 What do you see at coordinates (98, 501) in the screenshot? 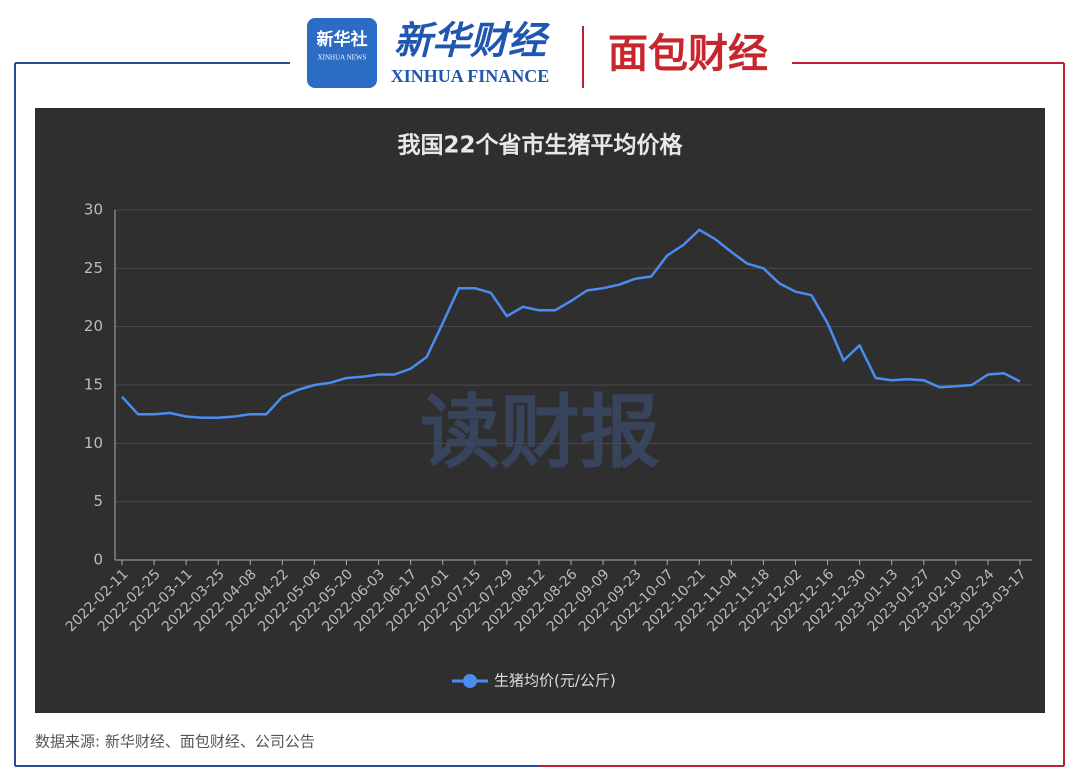
I see `y-tick-label: 5` at bounding box center [98, 501].